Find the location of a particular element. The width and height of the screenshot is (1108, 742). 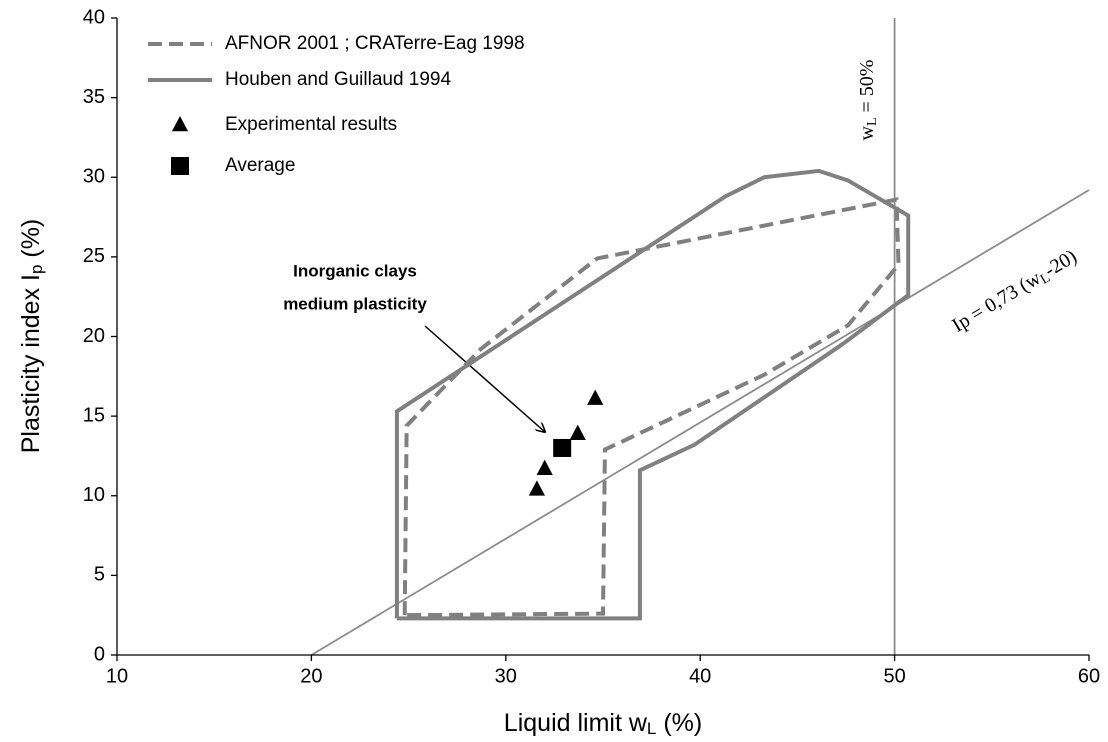

annotation: Inorganic clays is located at coordinates (355, 270).